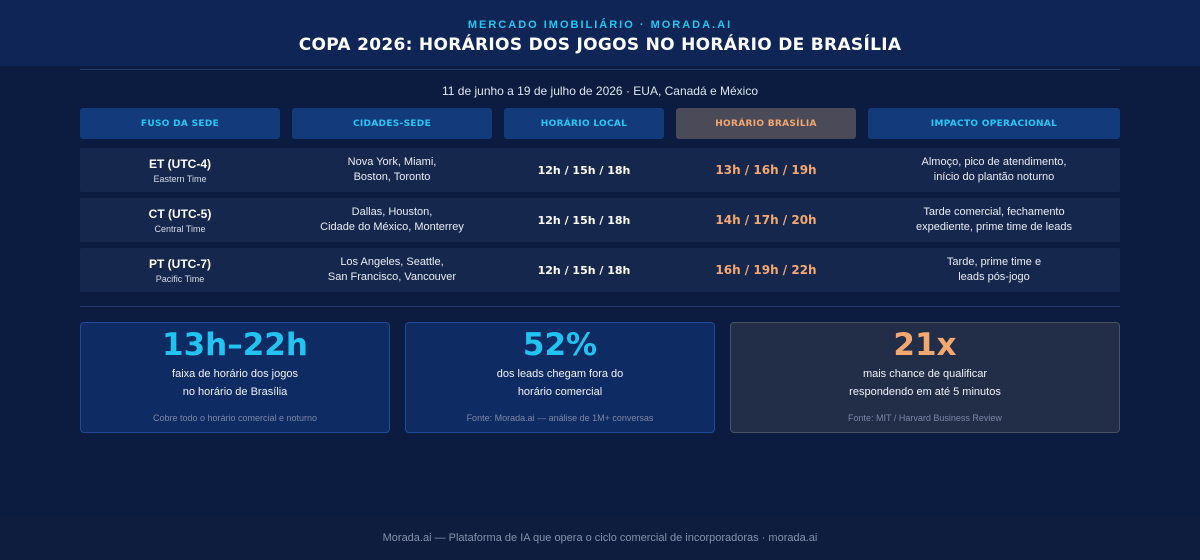 This screenshot has height=560, width=1200. I want to click on table-divider, so click(600, 306).